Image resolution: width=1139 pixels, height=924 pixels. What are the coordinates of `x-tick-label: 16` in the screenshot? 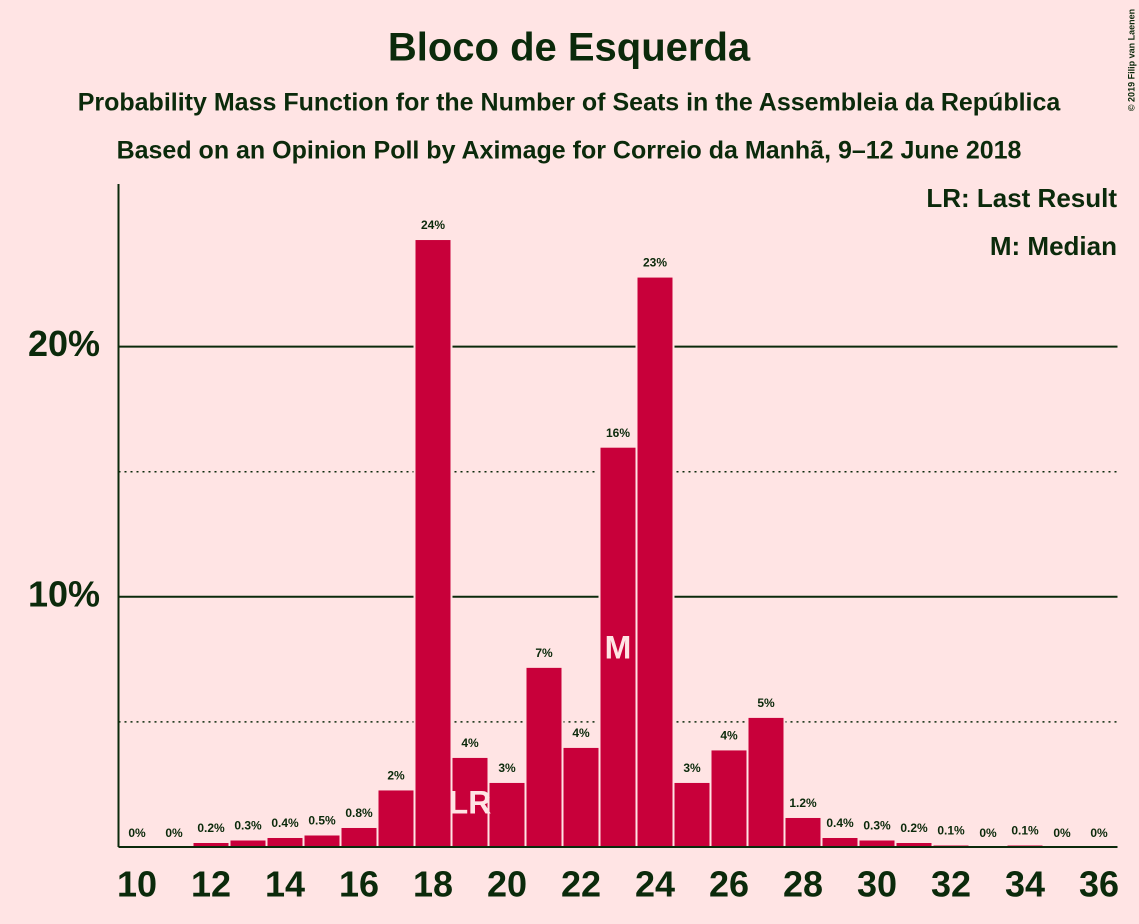 It's located at (359, 884).